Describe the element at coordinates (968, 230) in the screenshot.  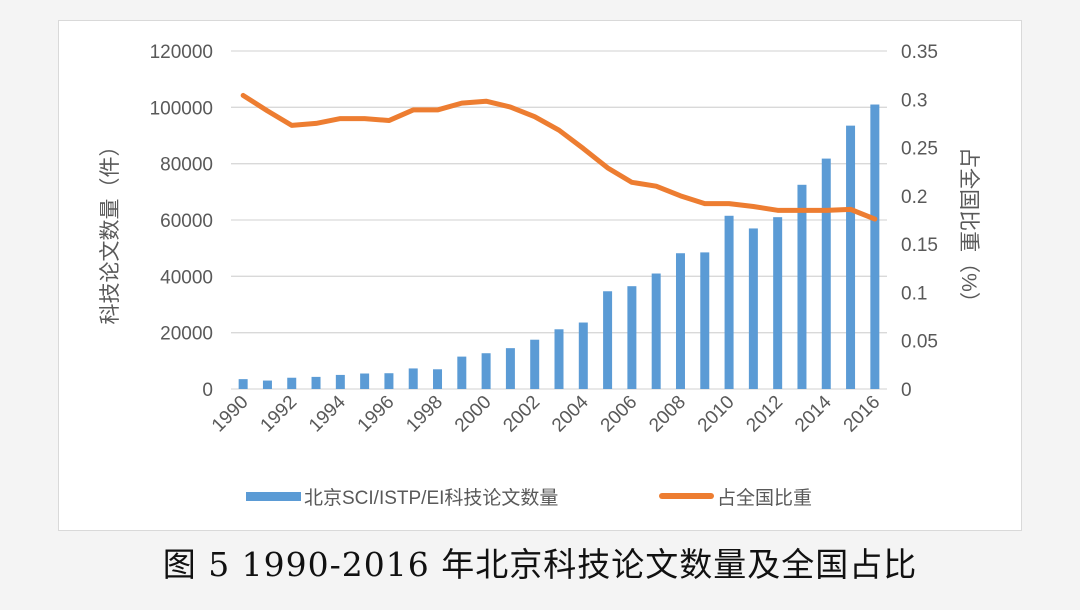
I see `y2-axis-title: 占全国比重（%）` at that location.